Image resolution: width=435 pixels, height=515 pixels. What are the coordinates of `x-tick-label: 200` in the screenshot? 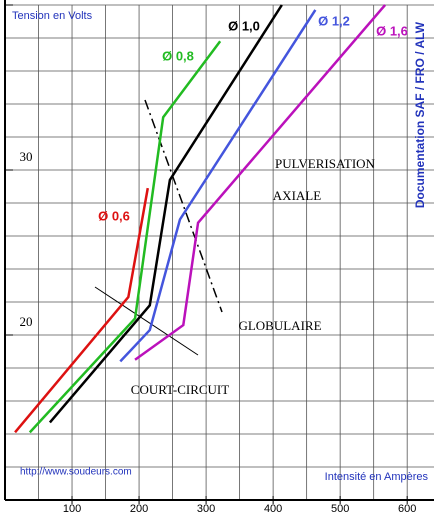 It's located at (139, 509).